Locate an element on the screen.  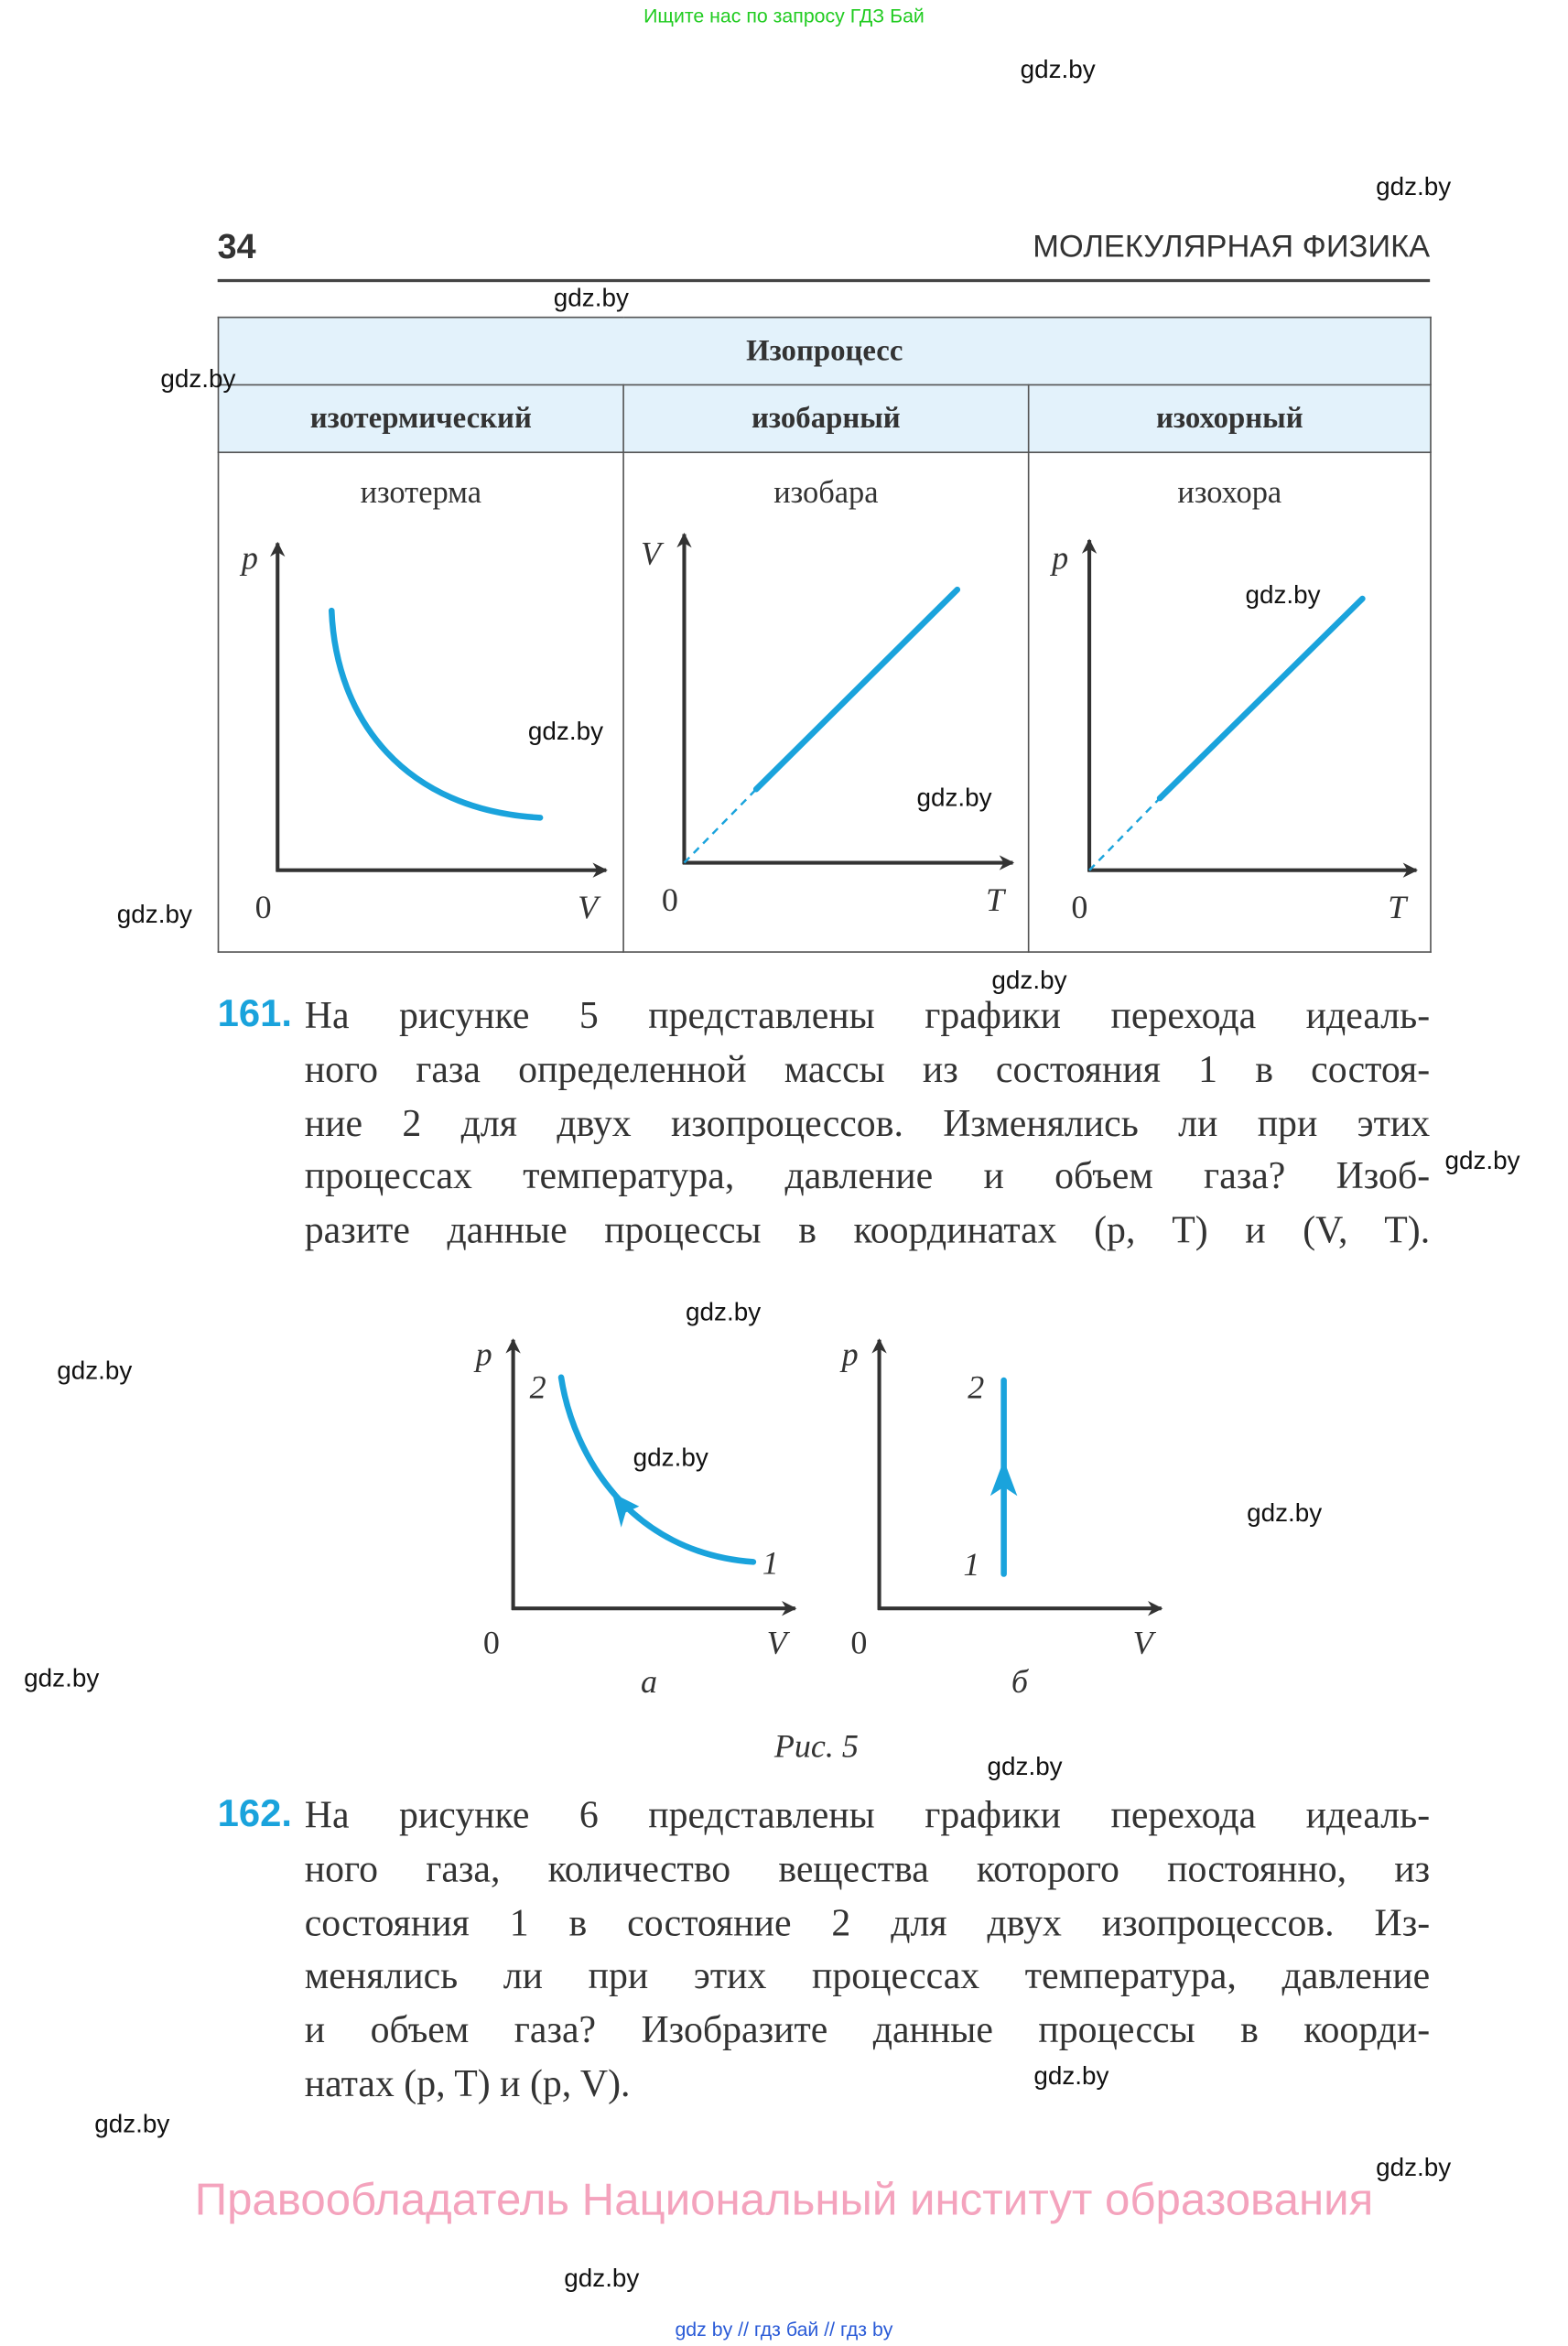
isochore-line is located at coordinates (1261, 698).